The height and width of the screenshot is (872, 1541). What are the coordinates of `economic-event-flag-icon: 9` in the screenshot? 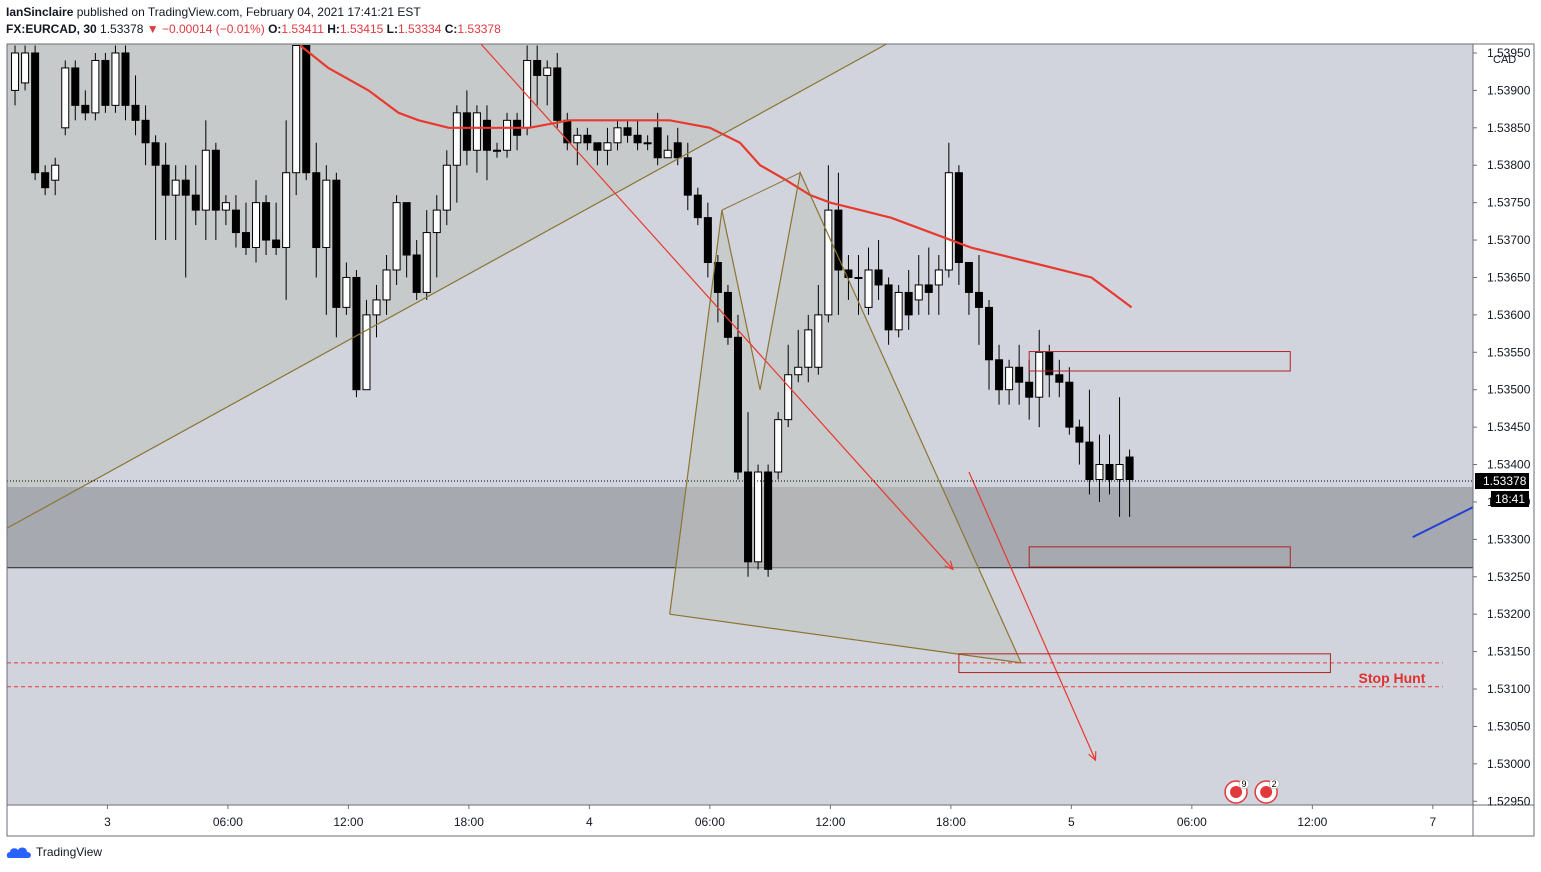 It's located at (1237, 791).